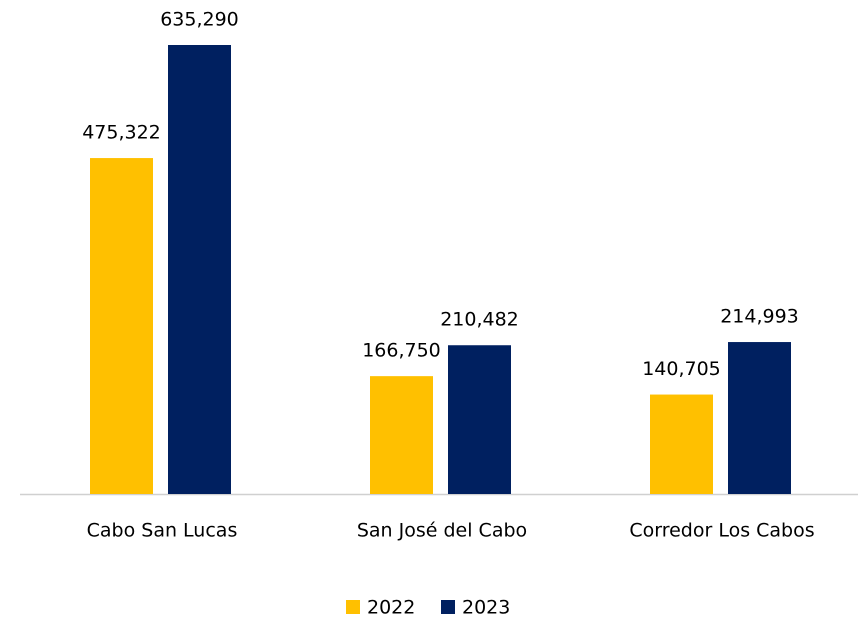  What do you see at coordinates (486, 607) in the screenshot?
I see `legend-label: 2023` at bounding box center [486, 607].